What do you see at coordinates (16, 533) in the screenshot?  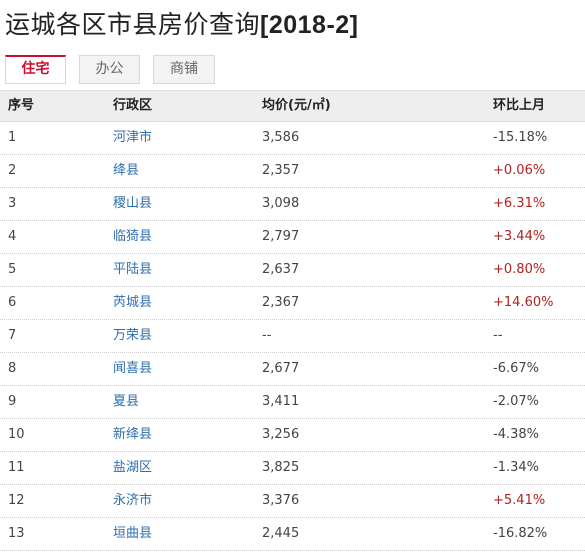 I see `row-no: 13` at bounding box center [16, 533].